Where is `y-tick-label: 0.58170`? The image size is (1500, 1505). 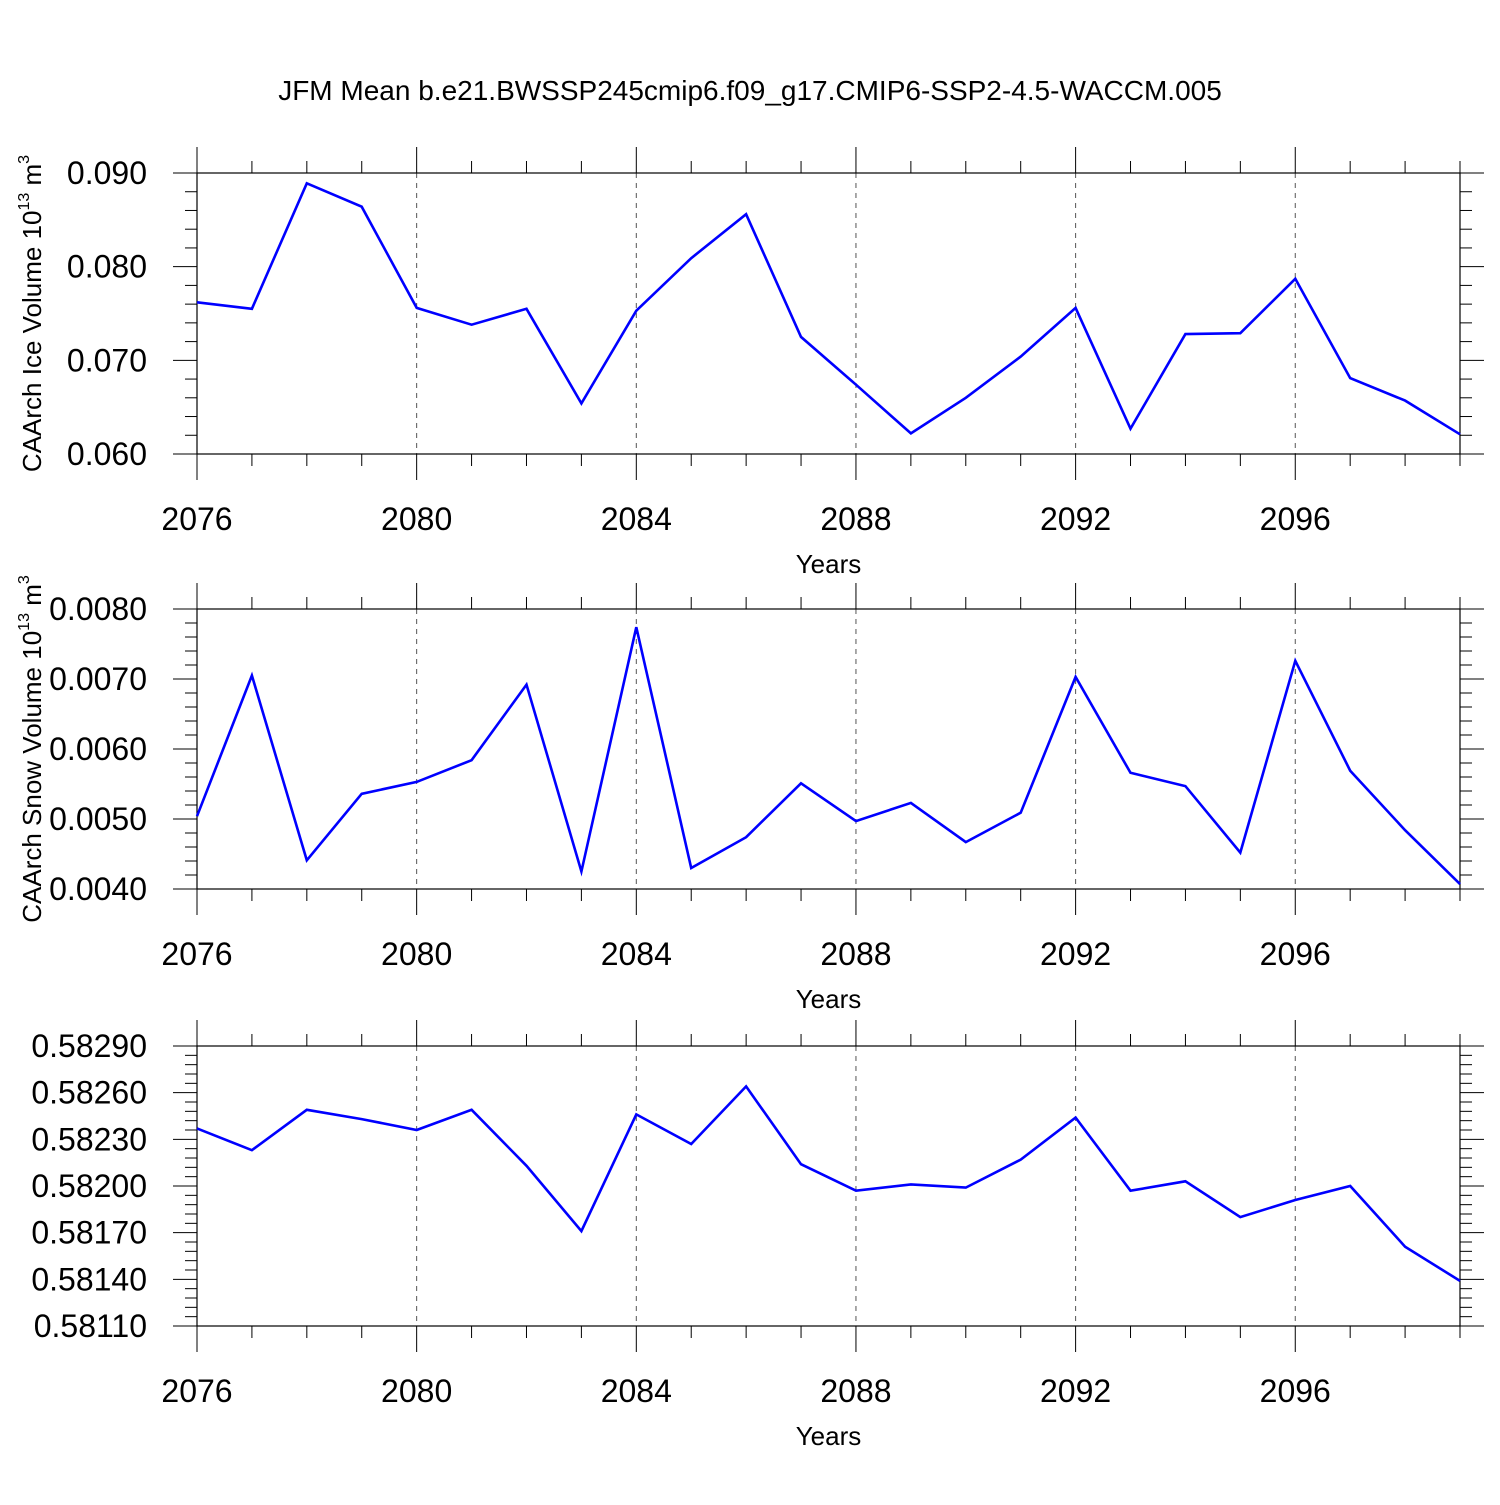
y-tick-label: 0.58170 is located at coordinates (89, 1233).